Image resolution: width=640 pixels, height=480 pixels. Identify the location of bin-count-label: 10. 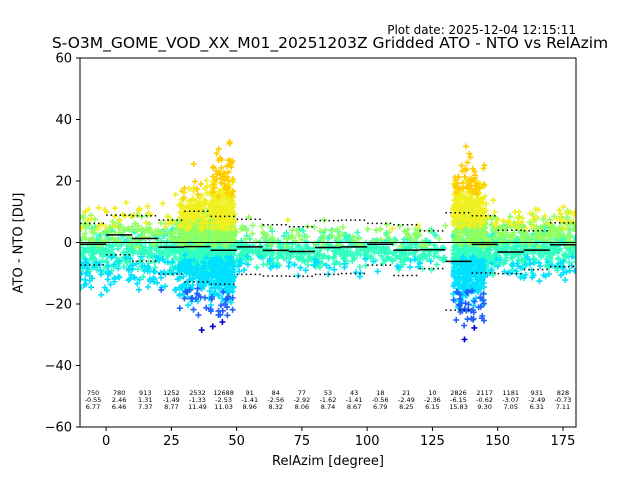
(432, 393).